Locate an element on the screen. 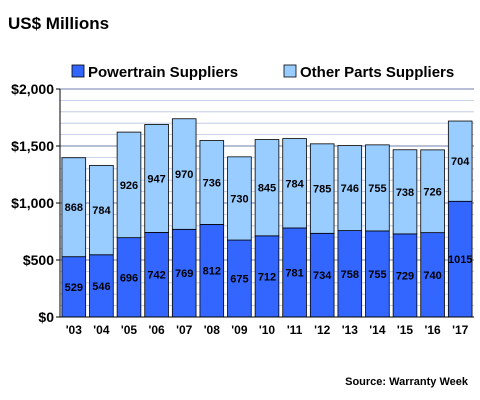 The width and height of the screenshot is (480, 400). data-label-other-parts: 947 is located at coordinates (156, 179).